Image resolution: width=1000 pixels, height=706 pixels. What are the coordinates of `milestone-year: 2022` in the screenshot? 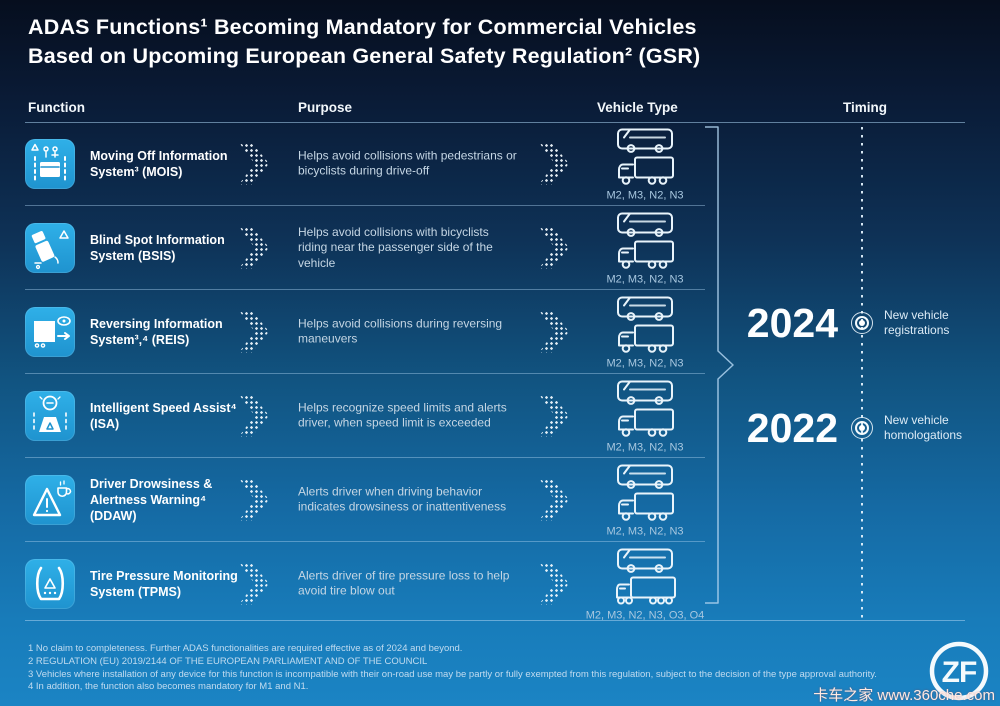 It's located at (792, 428).